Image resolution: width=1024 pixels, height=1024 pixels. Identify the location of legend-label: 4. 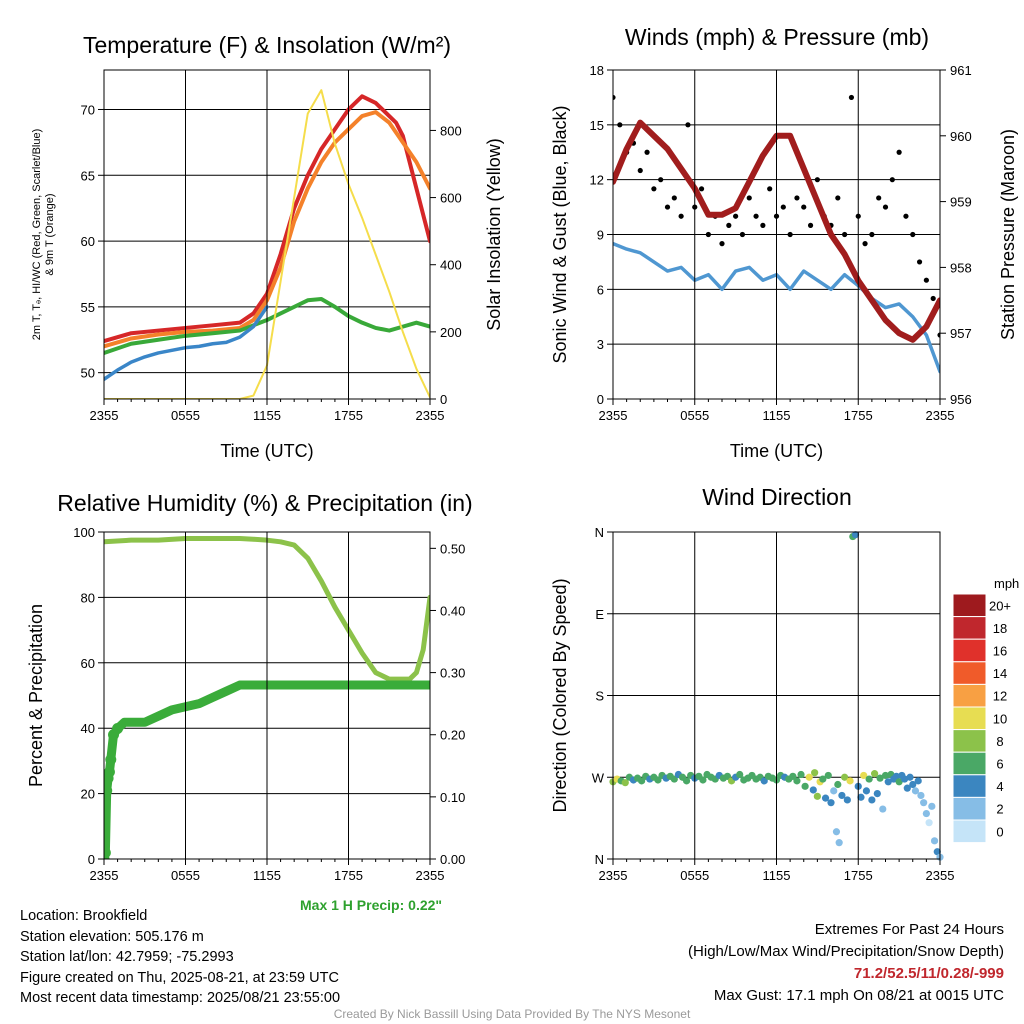
(999, 786).